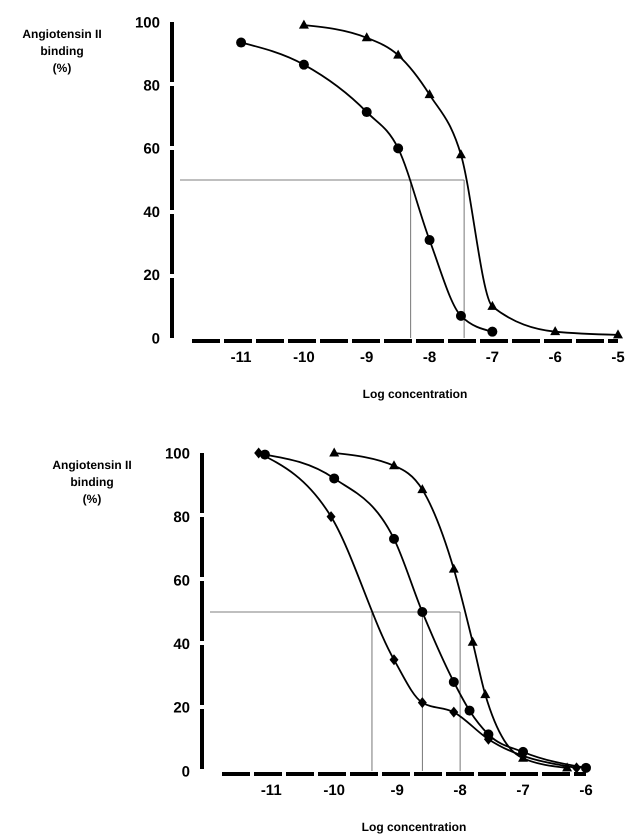 Image resolution: width=629 pixels, height=835 pixels. What do you see at coordinates (618, 357) in the screenshot?
I see `x-tick-label: -5` at bounding box center [618, 357].